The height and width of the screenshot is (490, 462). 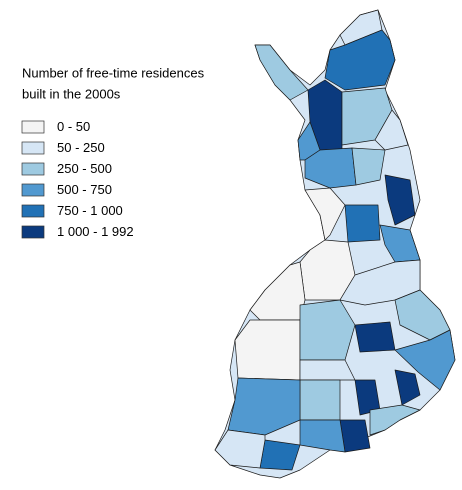 I want to click on legend-label: 1 000 - 1 992, so click(x=95, y=231).